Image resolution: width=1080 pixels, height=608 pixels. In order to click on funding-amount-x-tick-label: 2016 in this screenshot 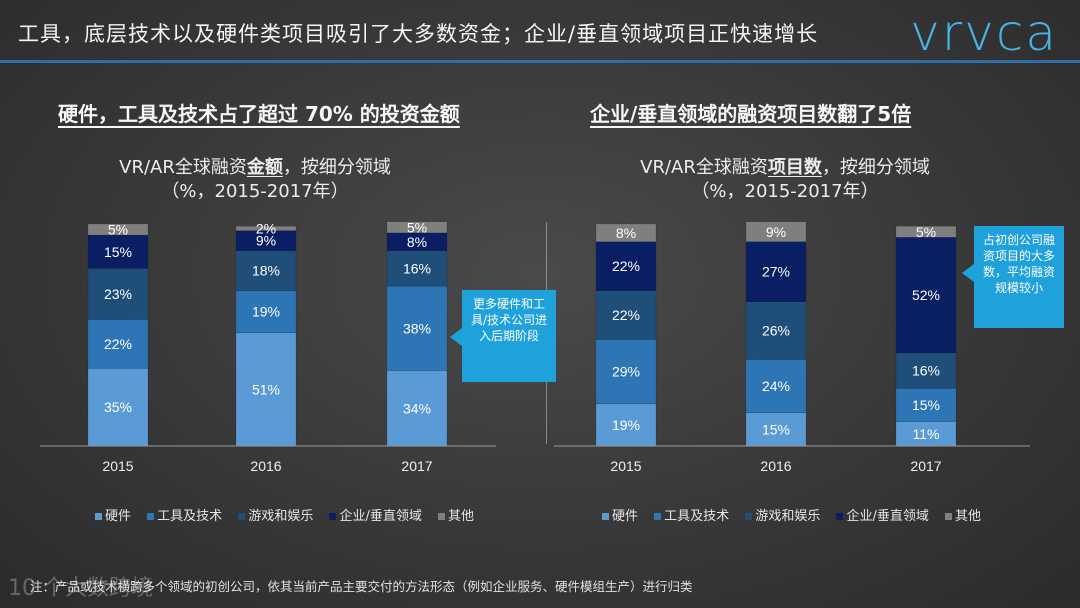, I will do `click(265, 466)`.